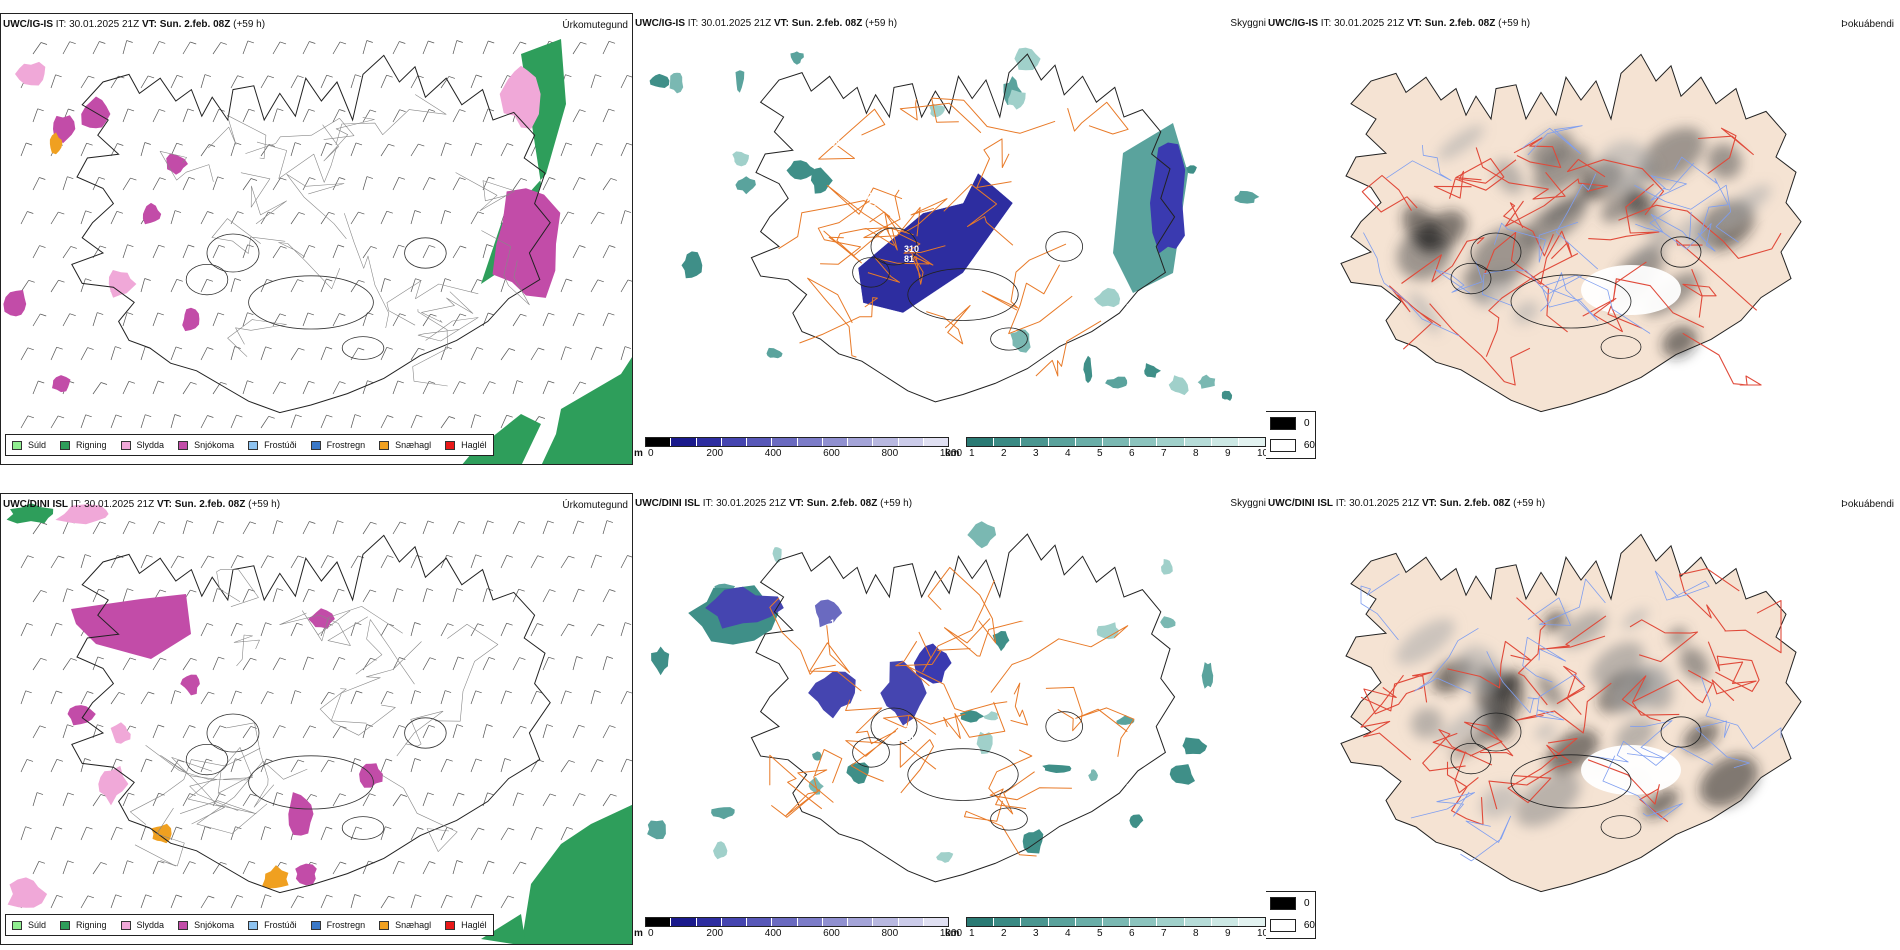  I want to click on legend-item: Slydda, so click(142, 925).